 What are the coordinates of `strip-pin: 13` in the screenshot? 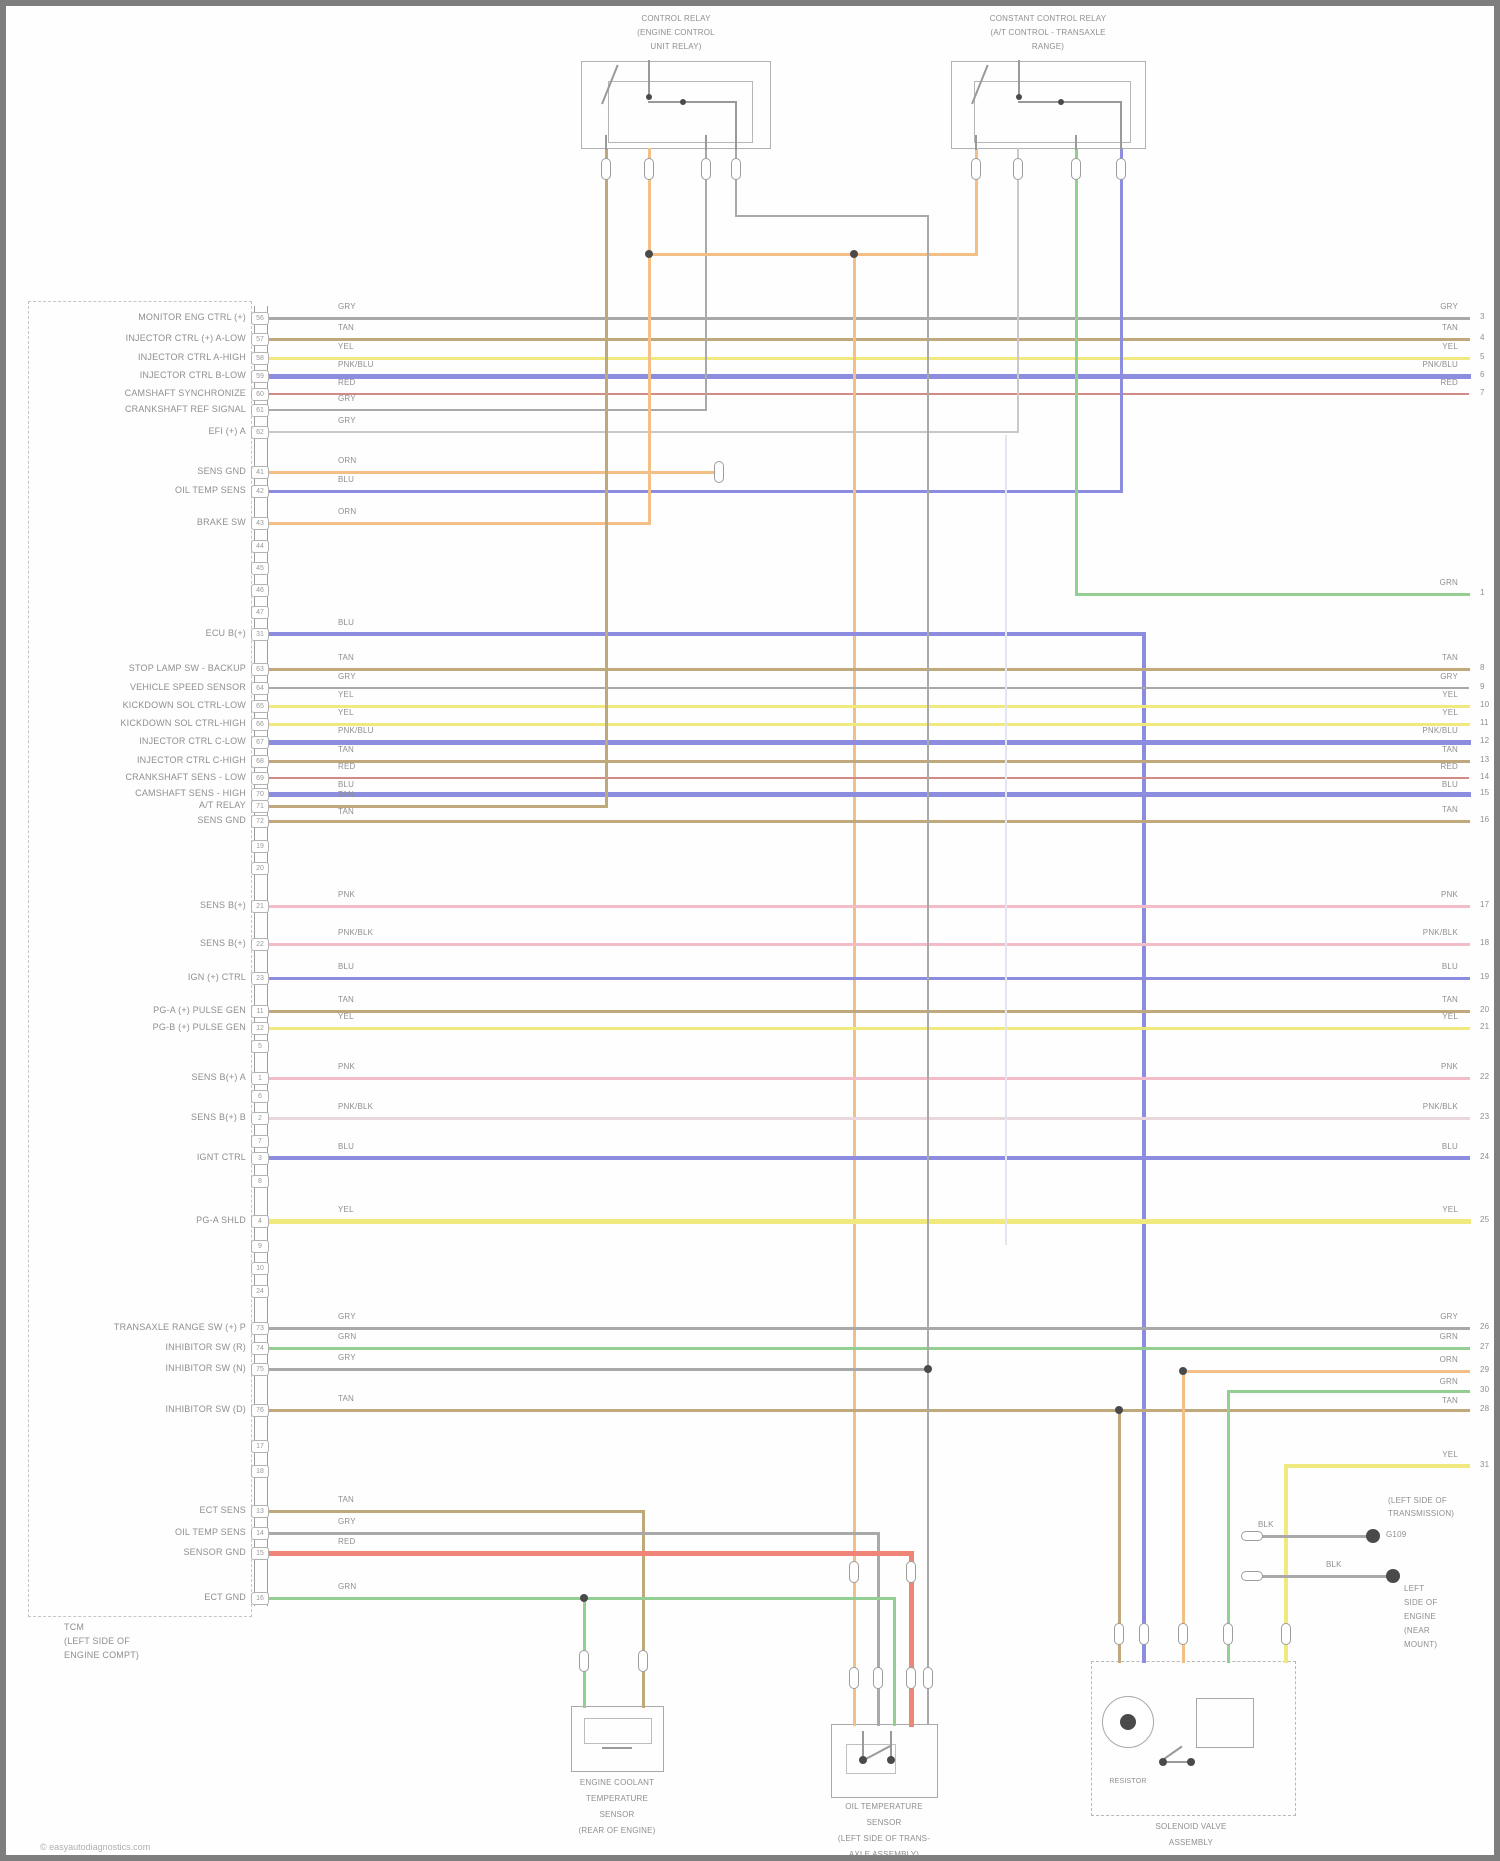 It's located at (260, 1511).